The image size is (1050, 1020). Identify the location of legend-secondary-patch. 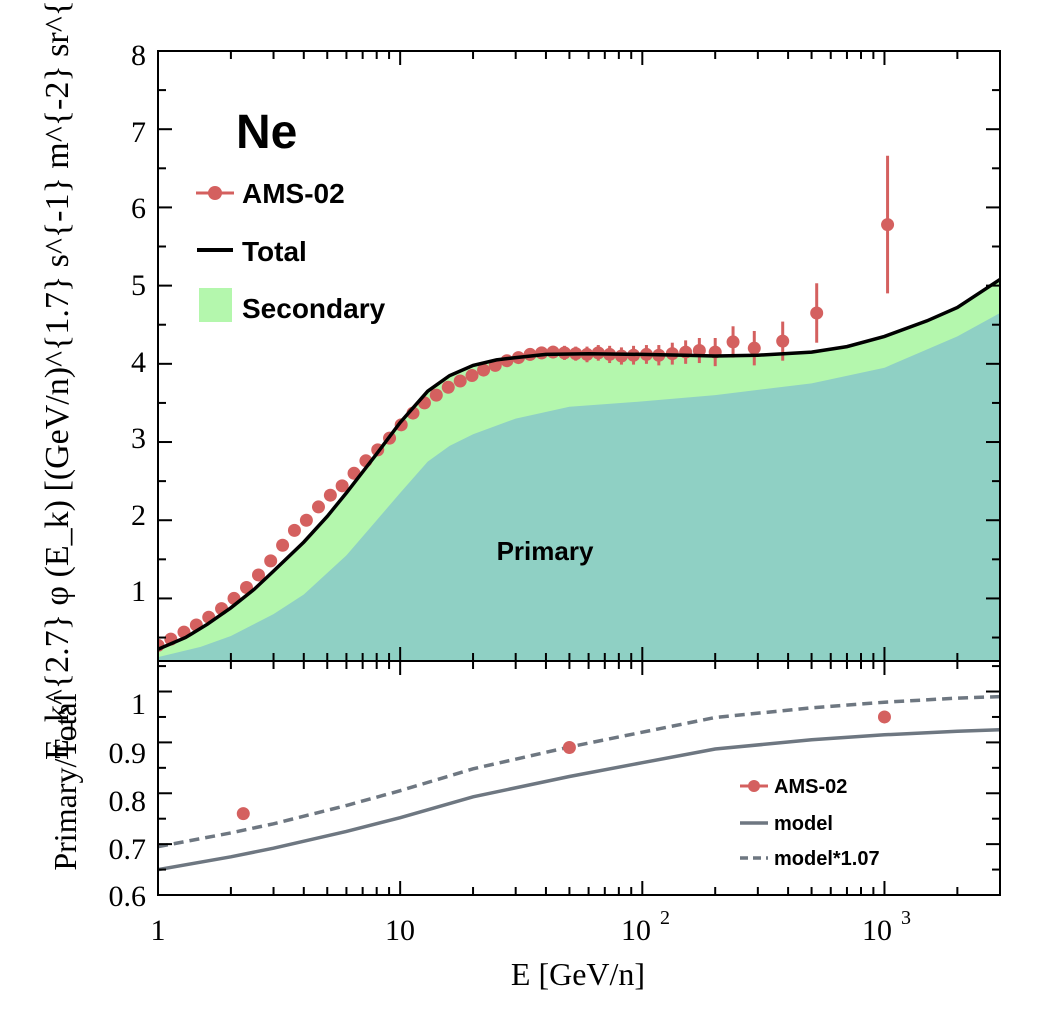
(215, 305).